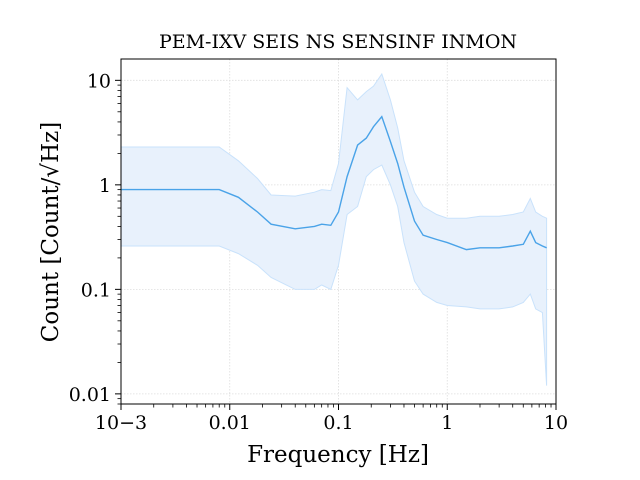  What do you see at coordinates (556, 423) in the screenshot?
I see `x-tick-label: 10` at bounding box center [556, 423].